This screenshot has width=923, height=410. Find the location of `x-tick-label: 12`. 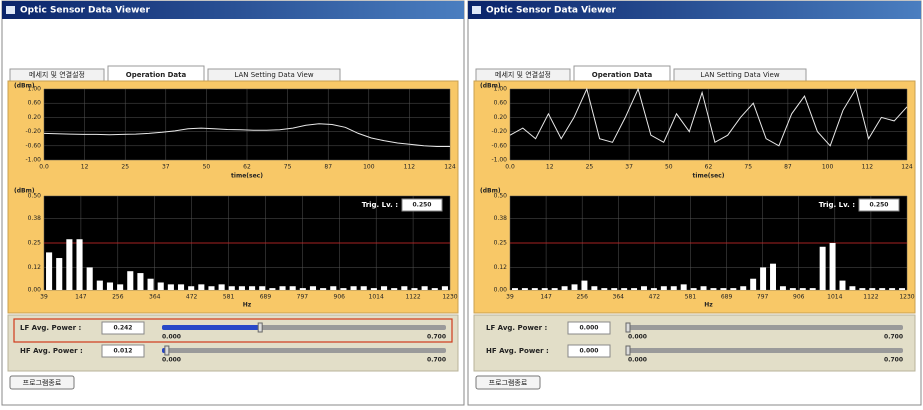

x-tick-label: 12 is located at coordinates (550, 167).